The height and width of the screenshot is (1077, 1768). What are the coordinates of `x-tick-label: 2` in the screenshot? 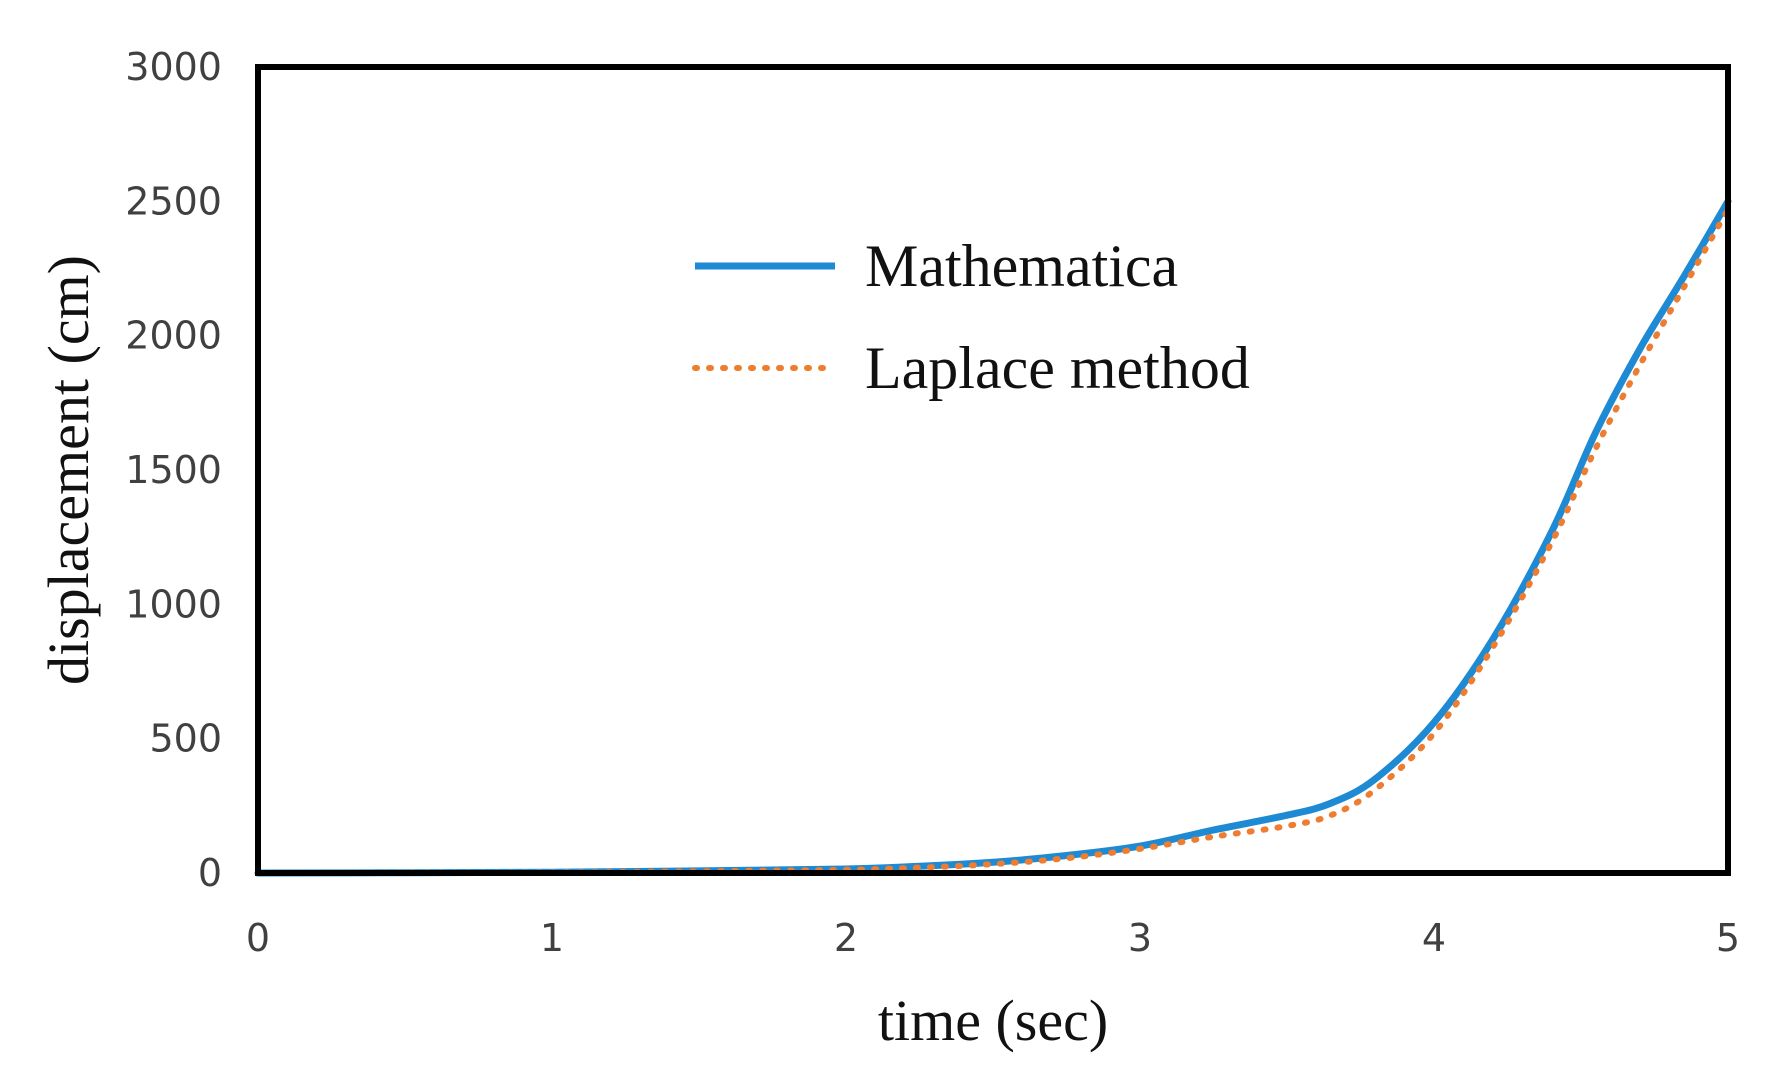 It's located at (846, 938).